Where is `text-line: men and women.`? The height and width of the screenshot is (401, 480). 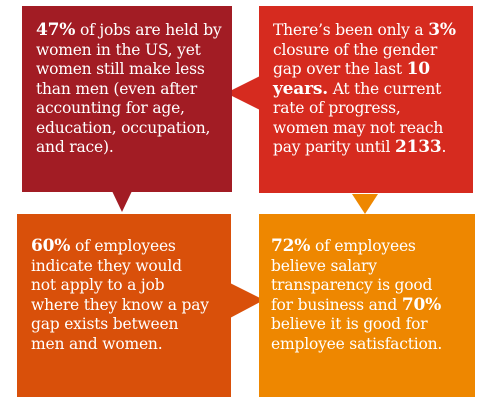
text-line: men and women. is located at coordinates (97, 343).